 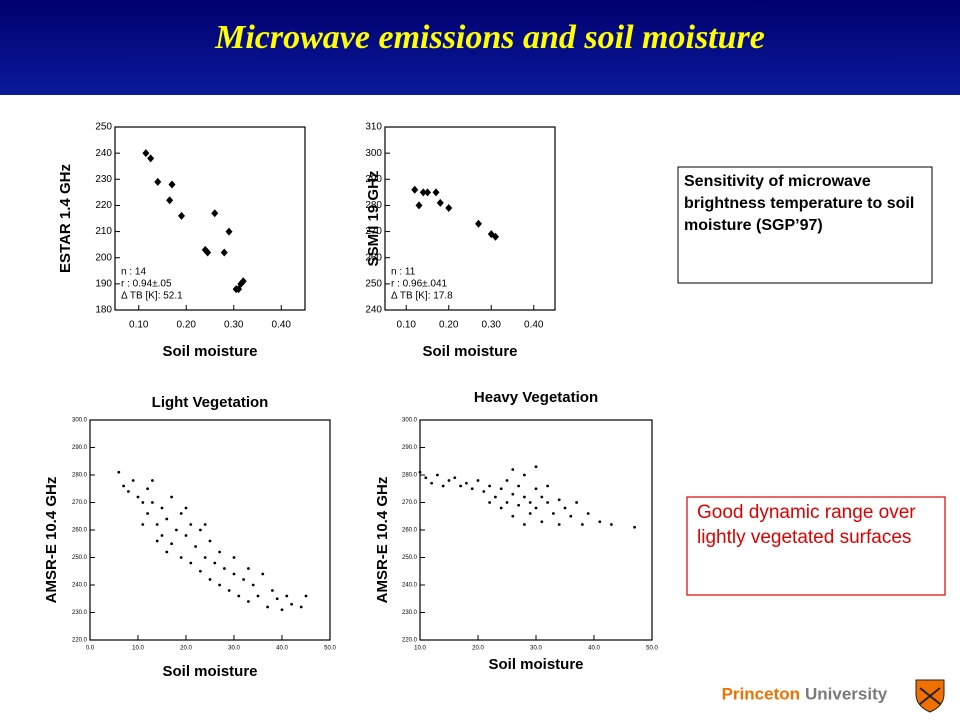 I want to click on y-tick-label: 220.0, so click(x=80, y=641).